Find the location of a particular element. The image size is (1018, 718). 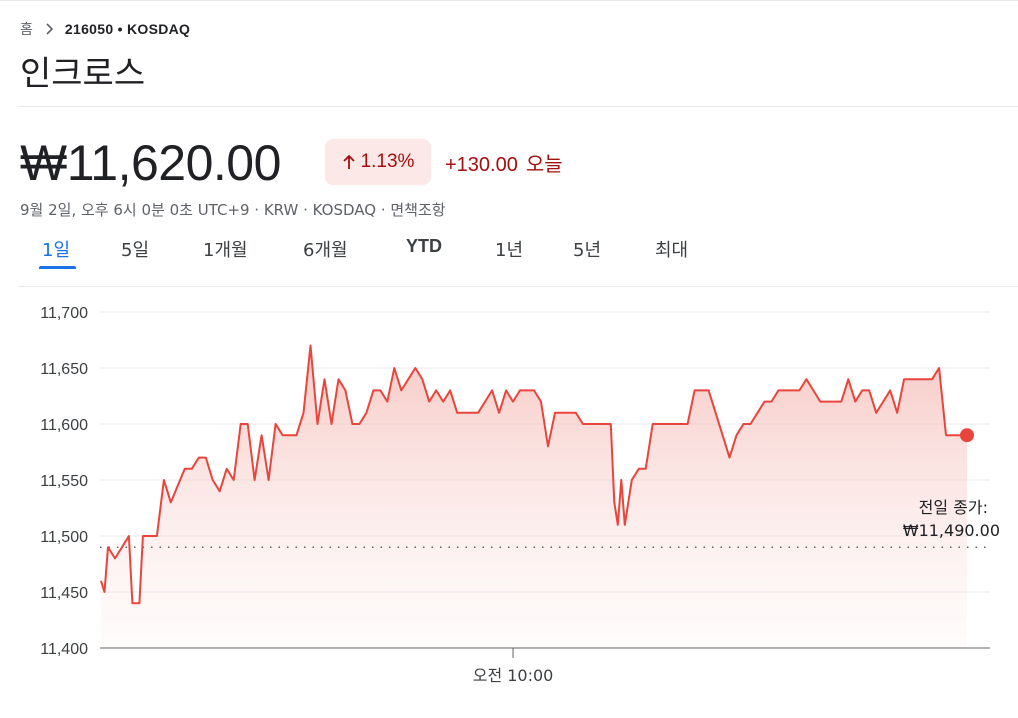

previous-close-label: 전일 종가: is located at coordinates (953, 507).